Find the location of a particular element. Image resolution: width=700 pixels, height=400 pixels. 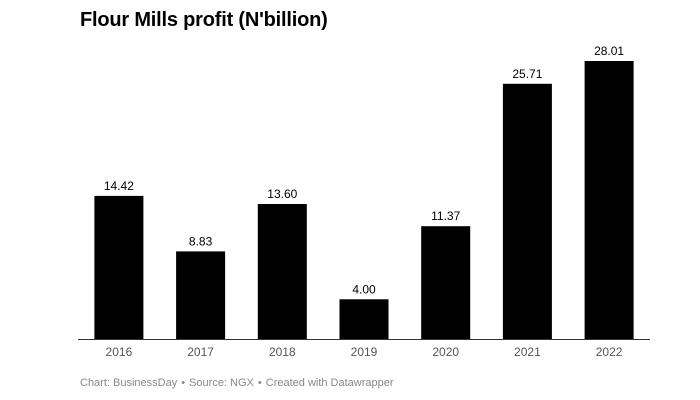

value-label-2017: 8.83 is located at coordinates (201, 241).